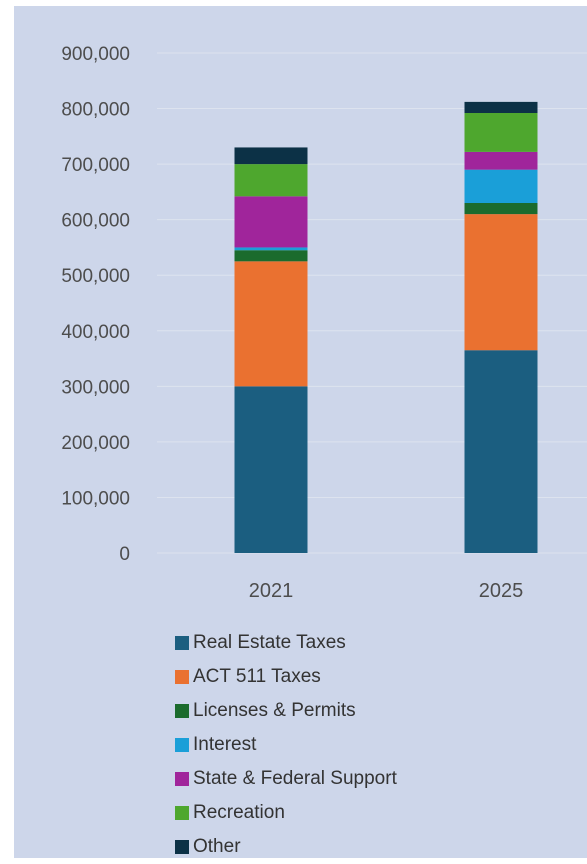  What do you see at coordinates (95, 165) in the screenshot?
I see `y-tick-label: 700,000` at bounding box center [95, 165].